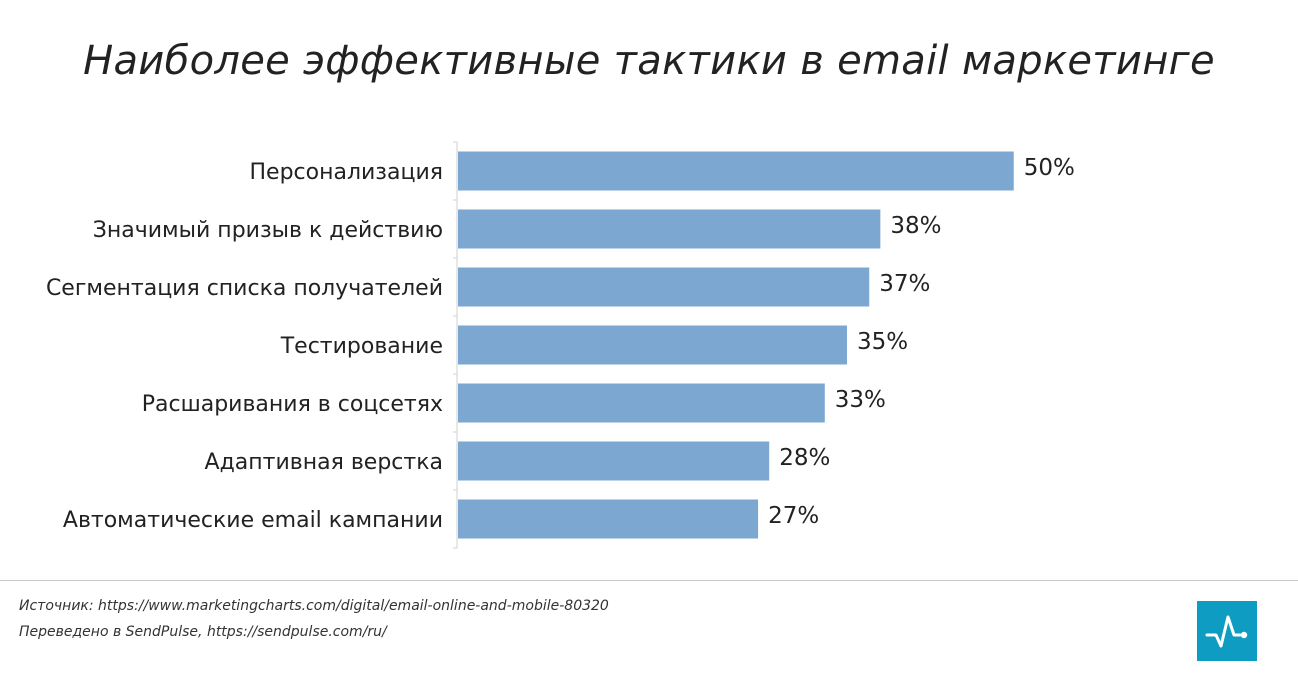 The image size is (1298, 678). I want to click on category-label: Расшаривания в соцсетях, so click(292, 404).